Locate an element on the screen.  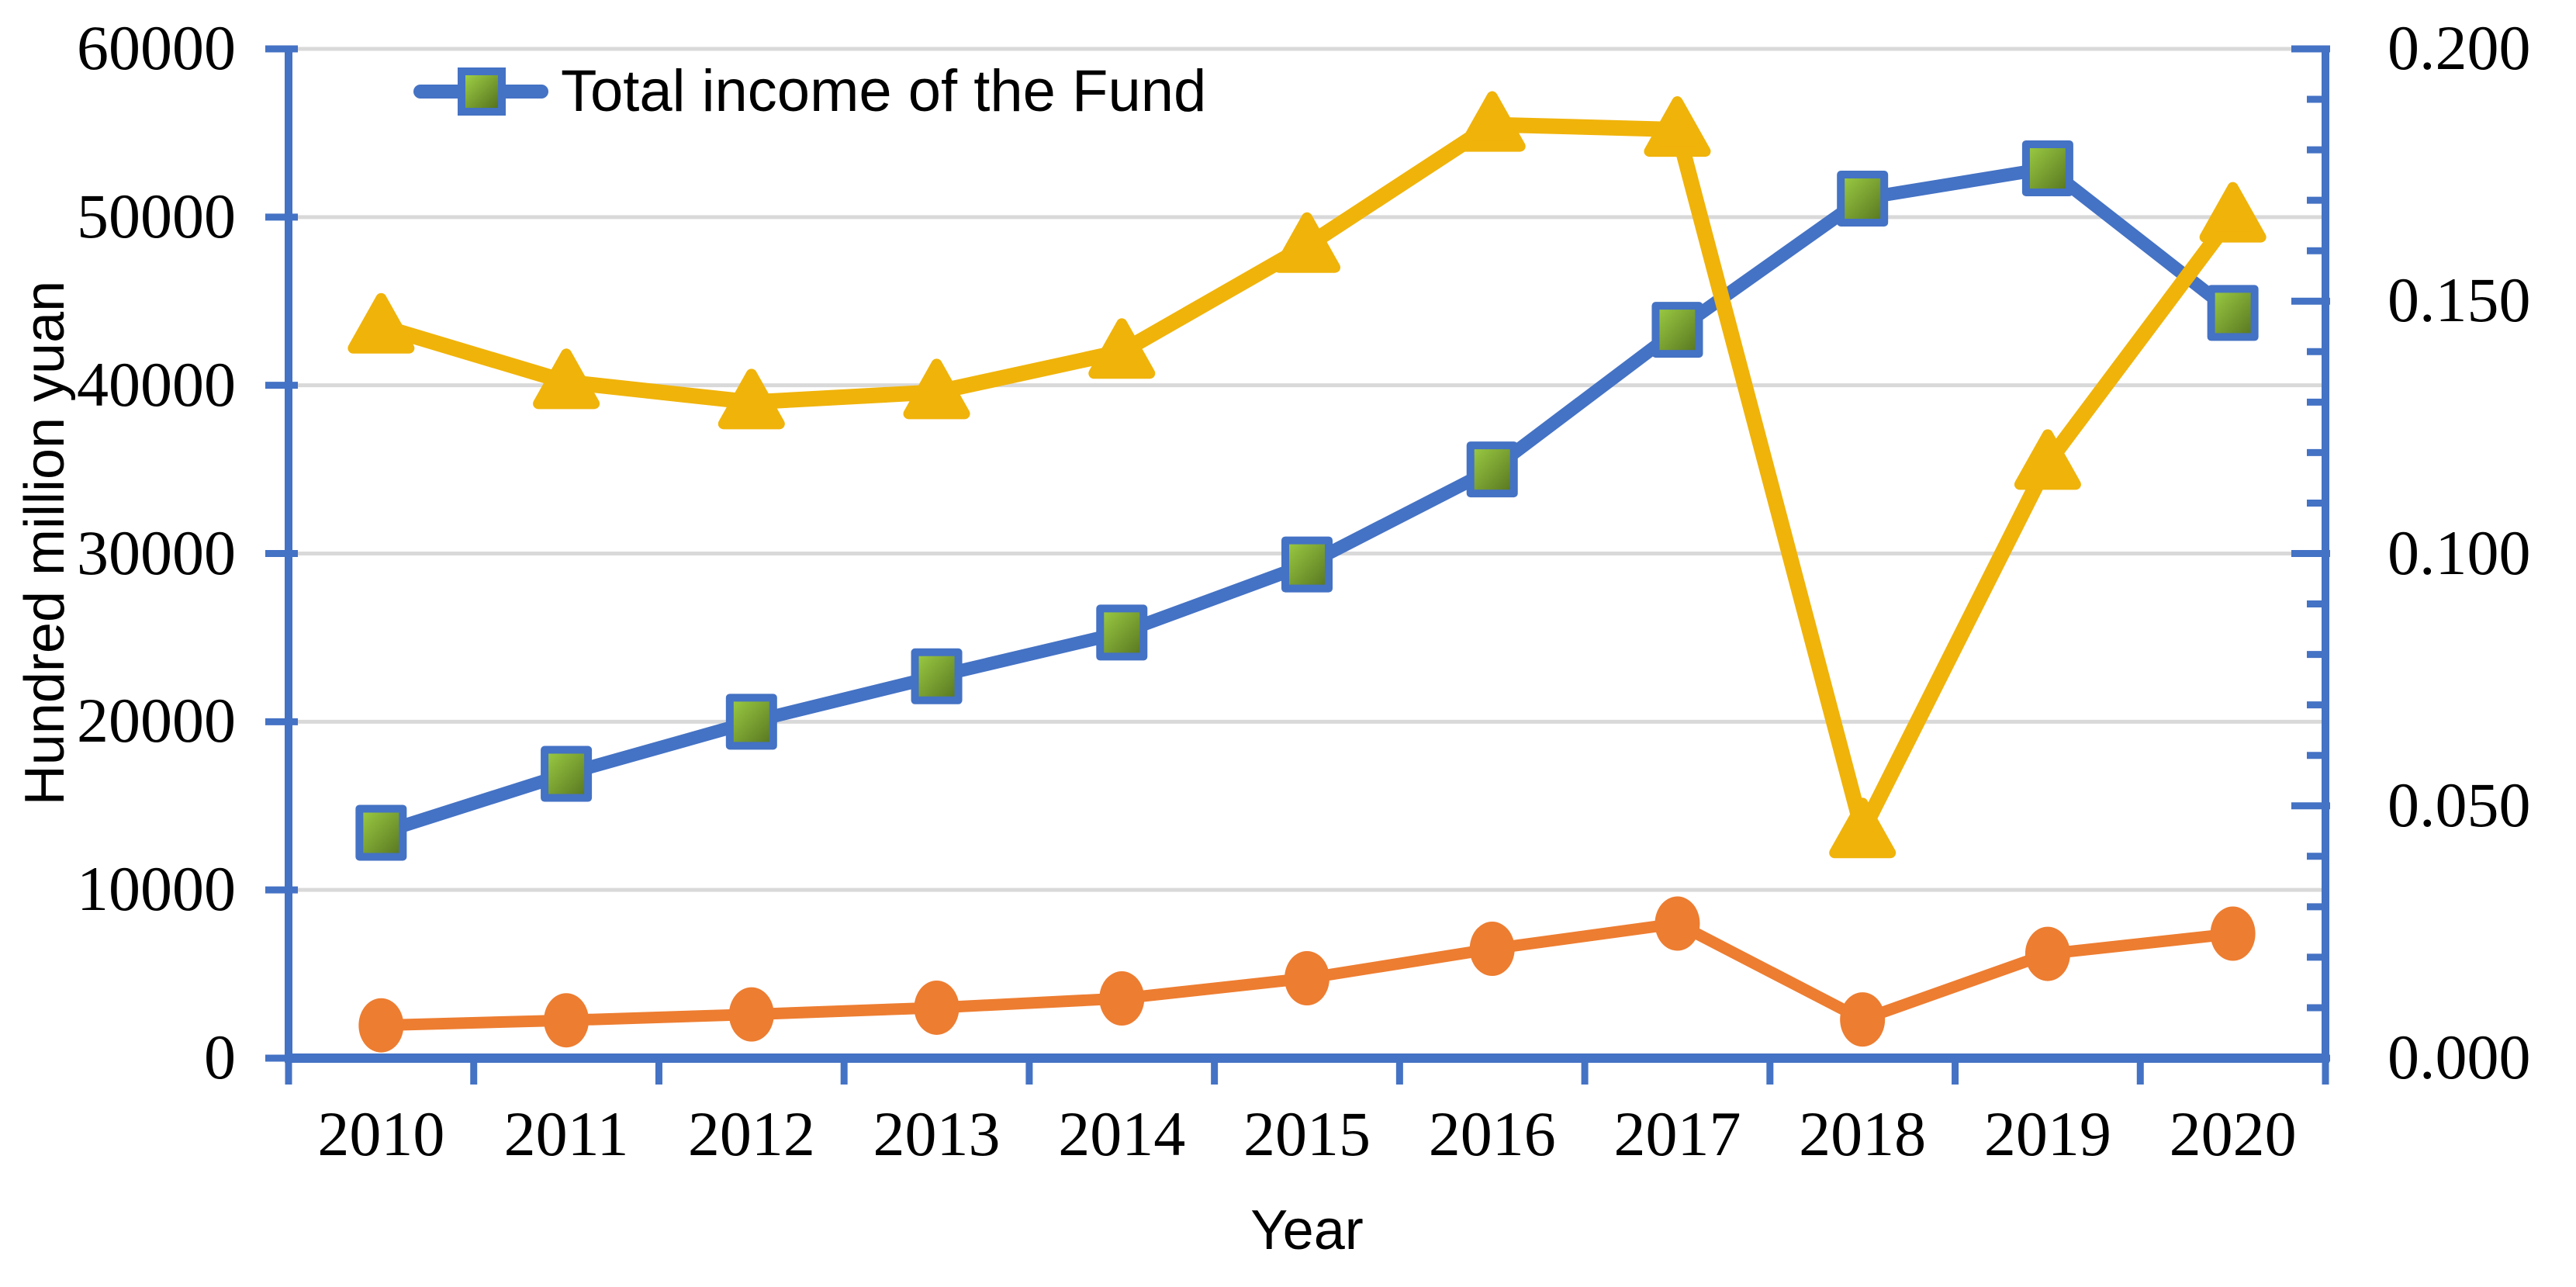
y-right-tick-label: 0.100 is located at coordinates (2459, 552).